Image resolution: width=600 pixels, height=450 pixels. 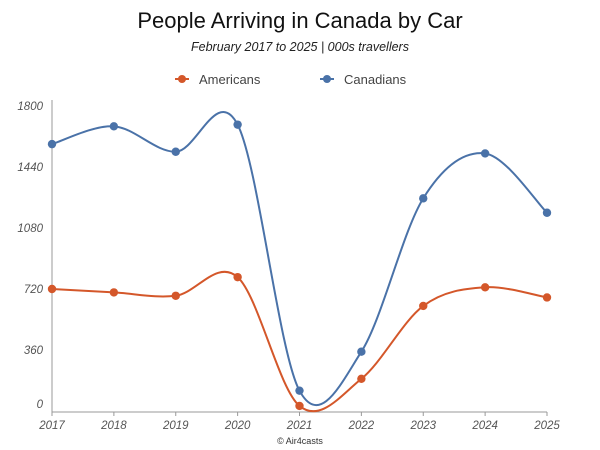 What do you see at coordinates (485, 287) in the screenshot?
I see `data-point-americans-2024` at bounding box center [485, 287].